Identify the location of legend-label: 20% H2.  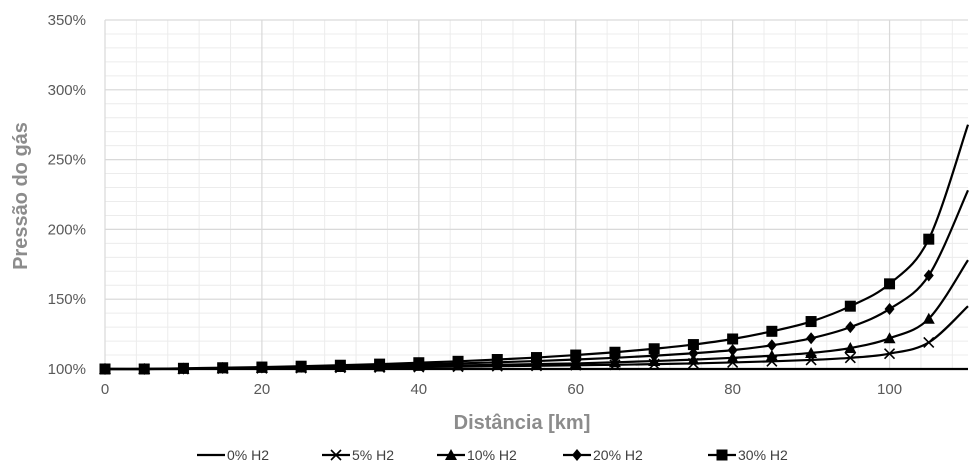
(618, 455).